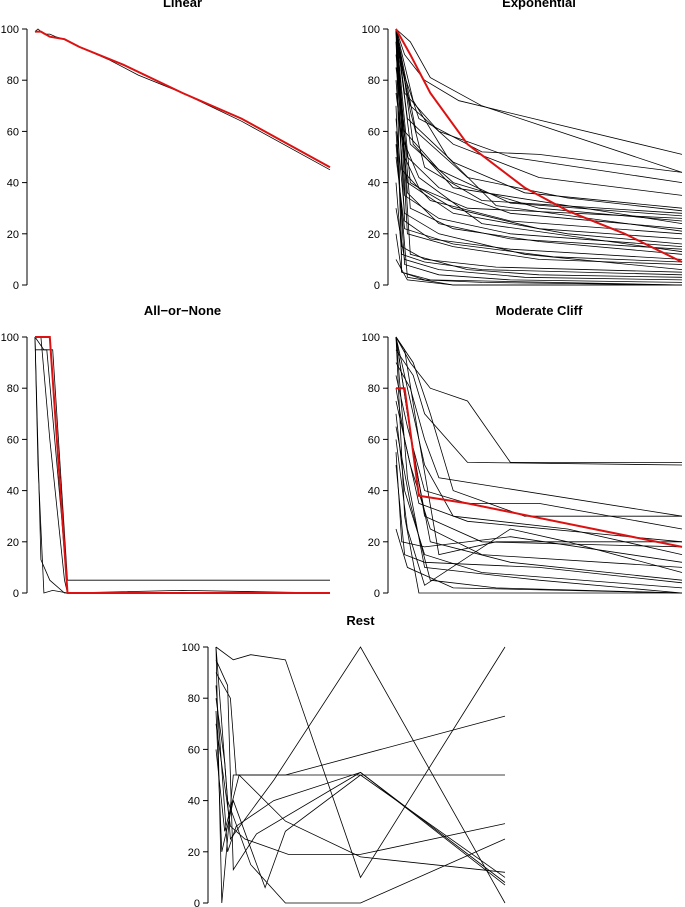 This screenshot has width=685, height=907. Describe the element at coordinates (539, 5) in the screenshot. I see `panel-title: Exponential` at that location.